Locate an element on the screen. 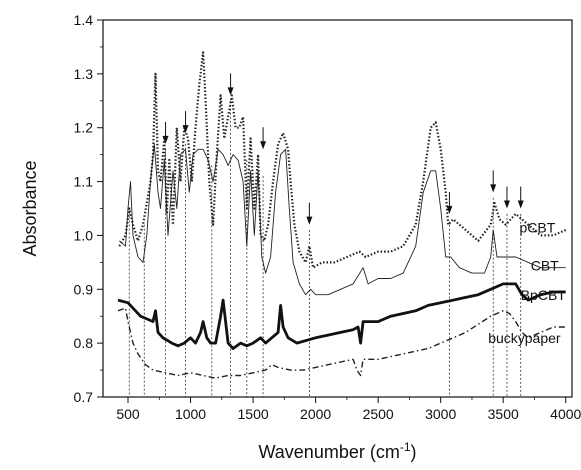 The height and width of the screenshot is (470, 581). x-tick-label-3000: 3000 is located at coordinates (440, 414).